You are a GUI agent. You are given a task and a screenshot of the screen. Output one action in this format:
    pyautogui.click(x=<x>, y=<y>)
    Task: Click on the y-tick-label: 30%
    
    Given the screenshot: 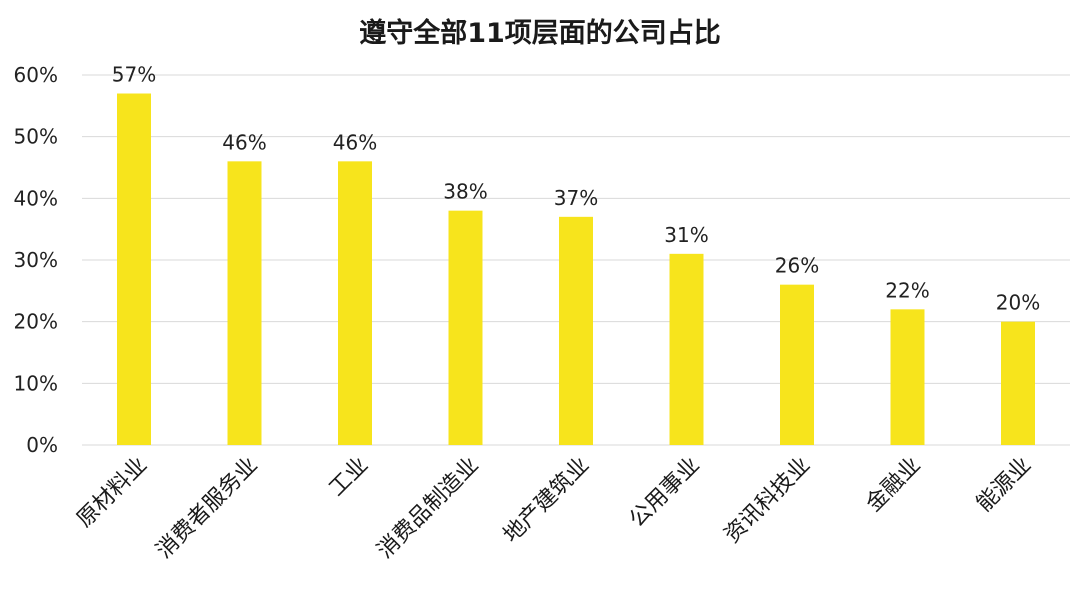 What is the action you would take?
    pyautogui.click(x=36, y=260)
    